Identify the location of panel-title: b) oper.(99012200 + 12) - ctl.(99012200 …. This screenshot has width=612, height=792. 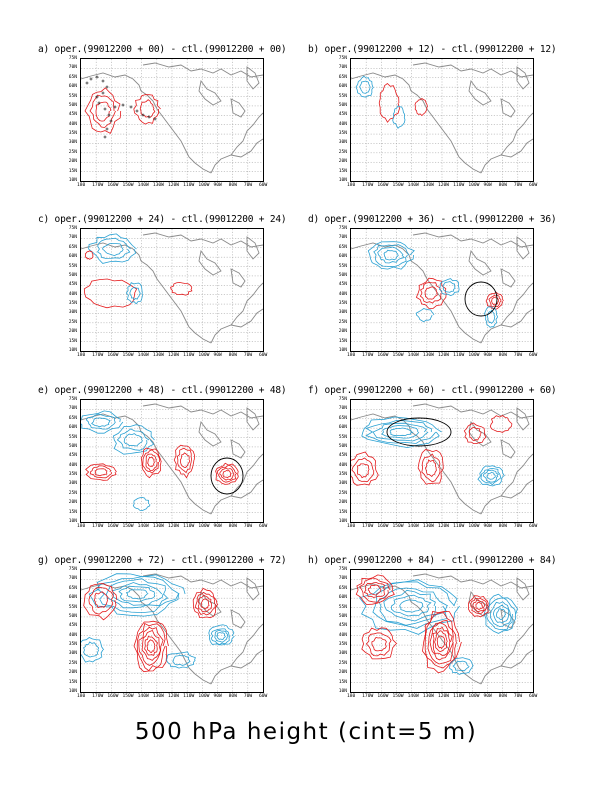
(432, 49).